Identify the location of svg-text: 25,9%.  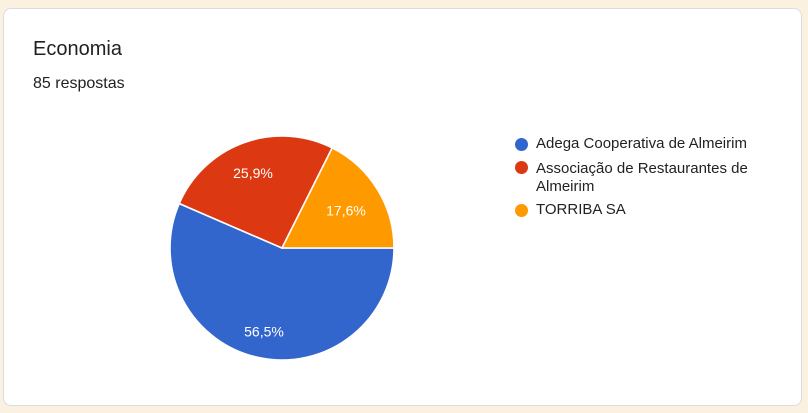
(253, 173).